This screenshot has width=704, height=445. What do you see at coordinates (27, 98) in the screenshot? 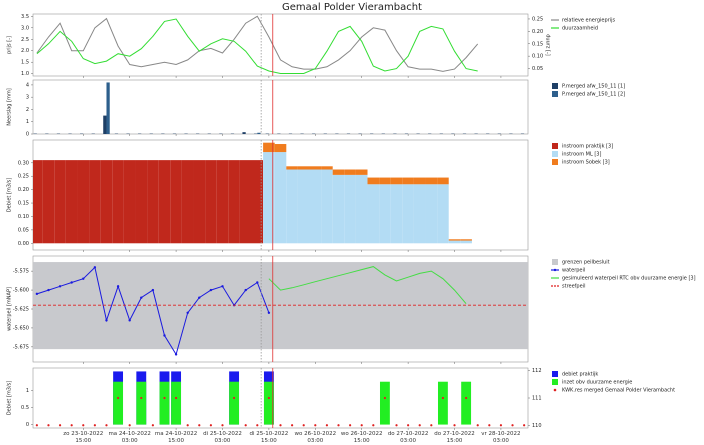
I see `y-tick-label: 3` at bounding box center [27, 98].